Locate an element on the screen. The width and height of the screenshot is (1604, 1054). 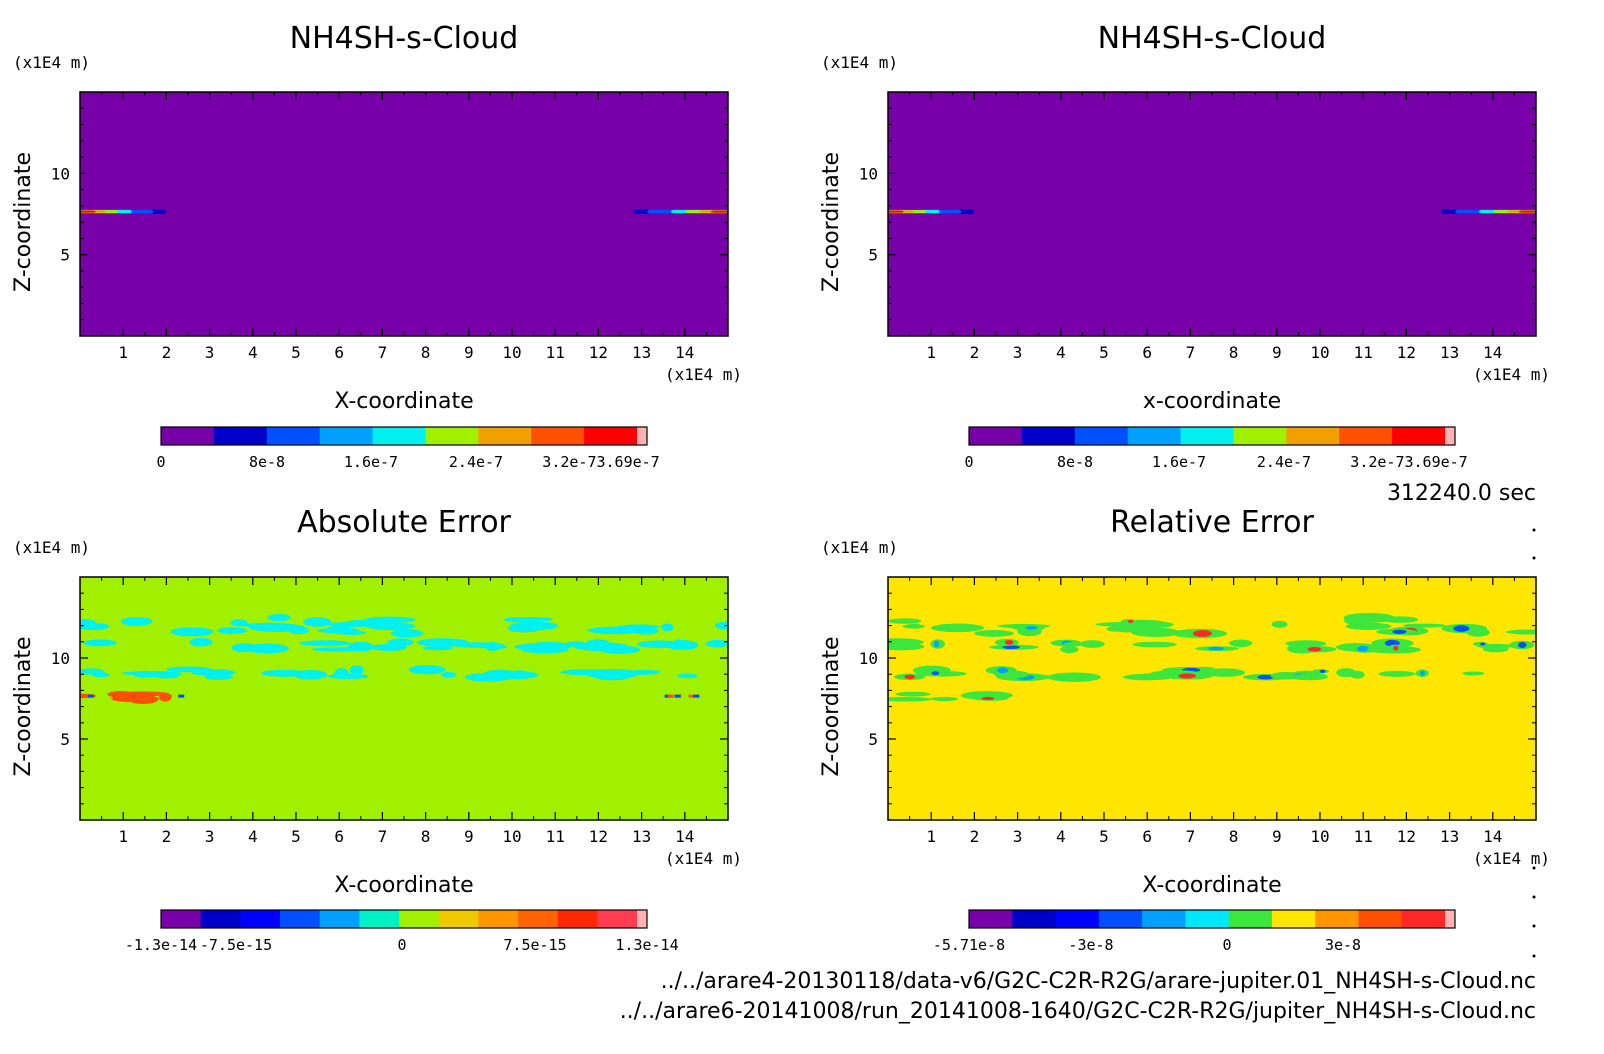
heatmap-field is located at coordinates (404, 214).